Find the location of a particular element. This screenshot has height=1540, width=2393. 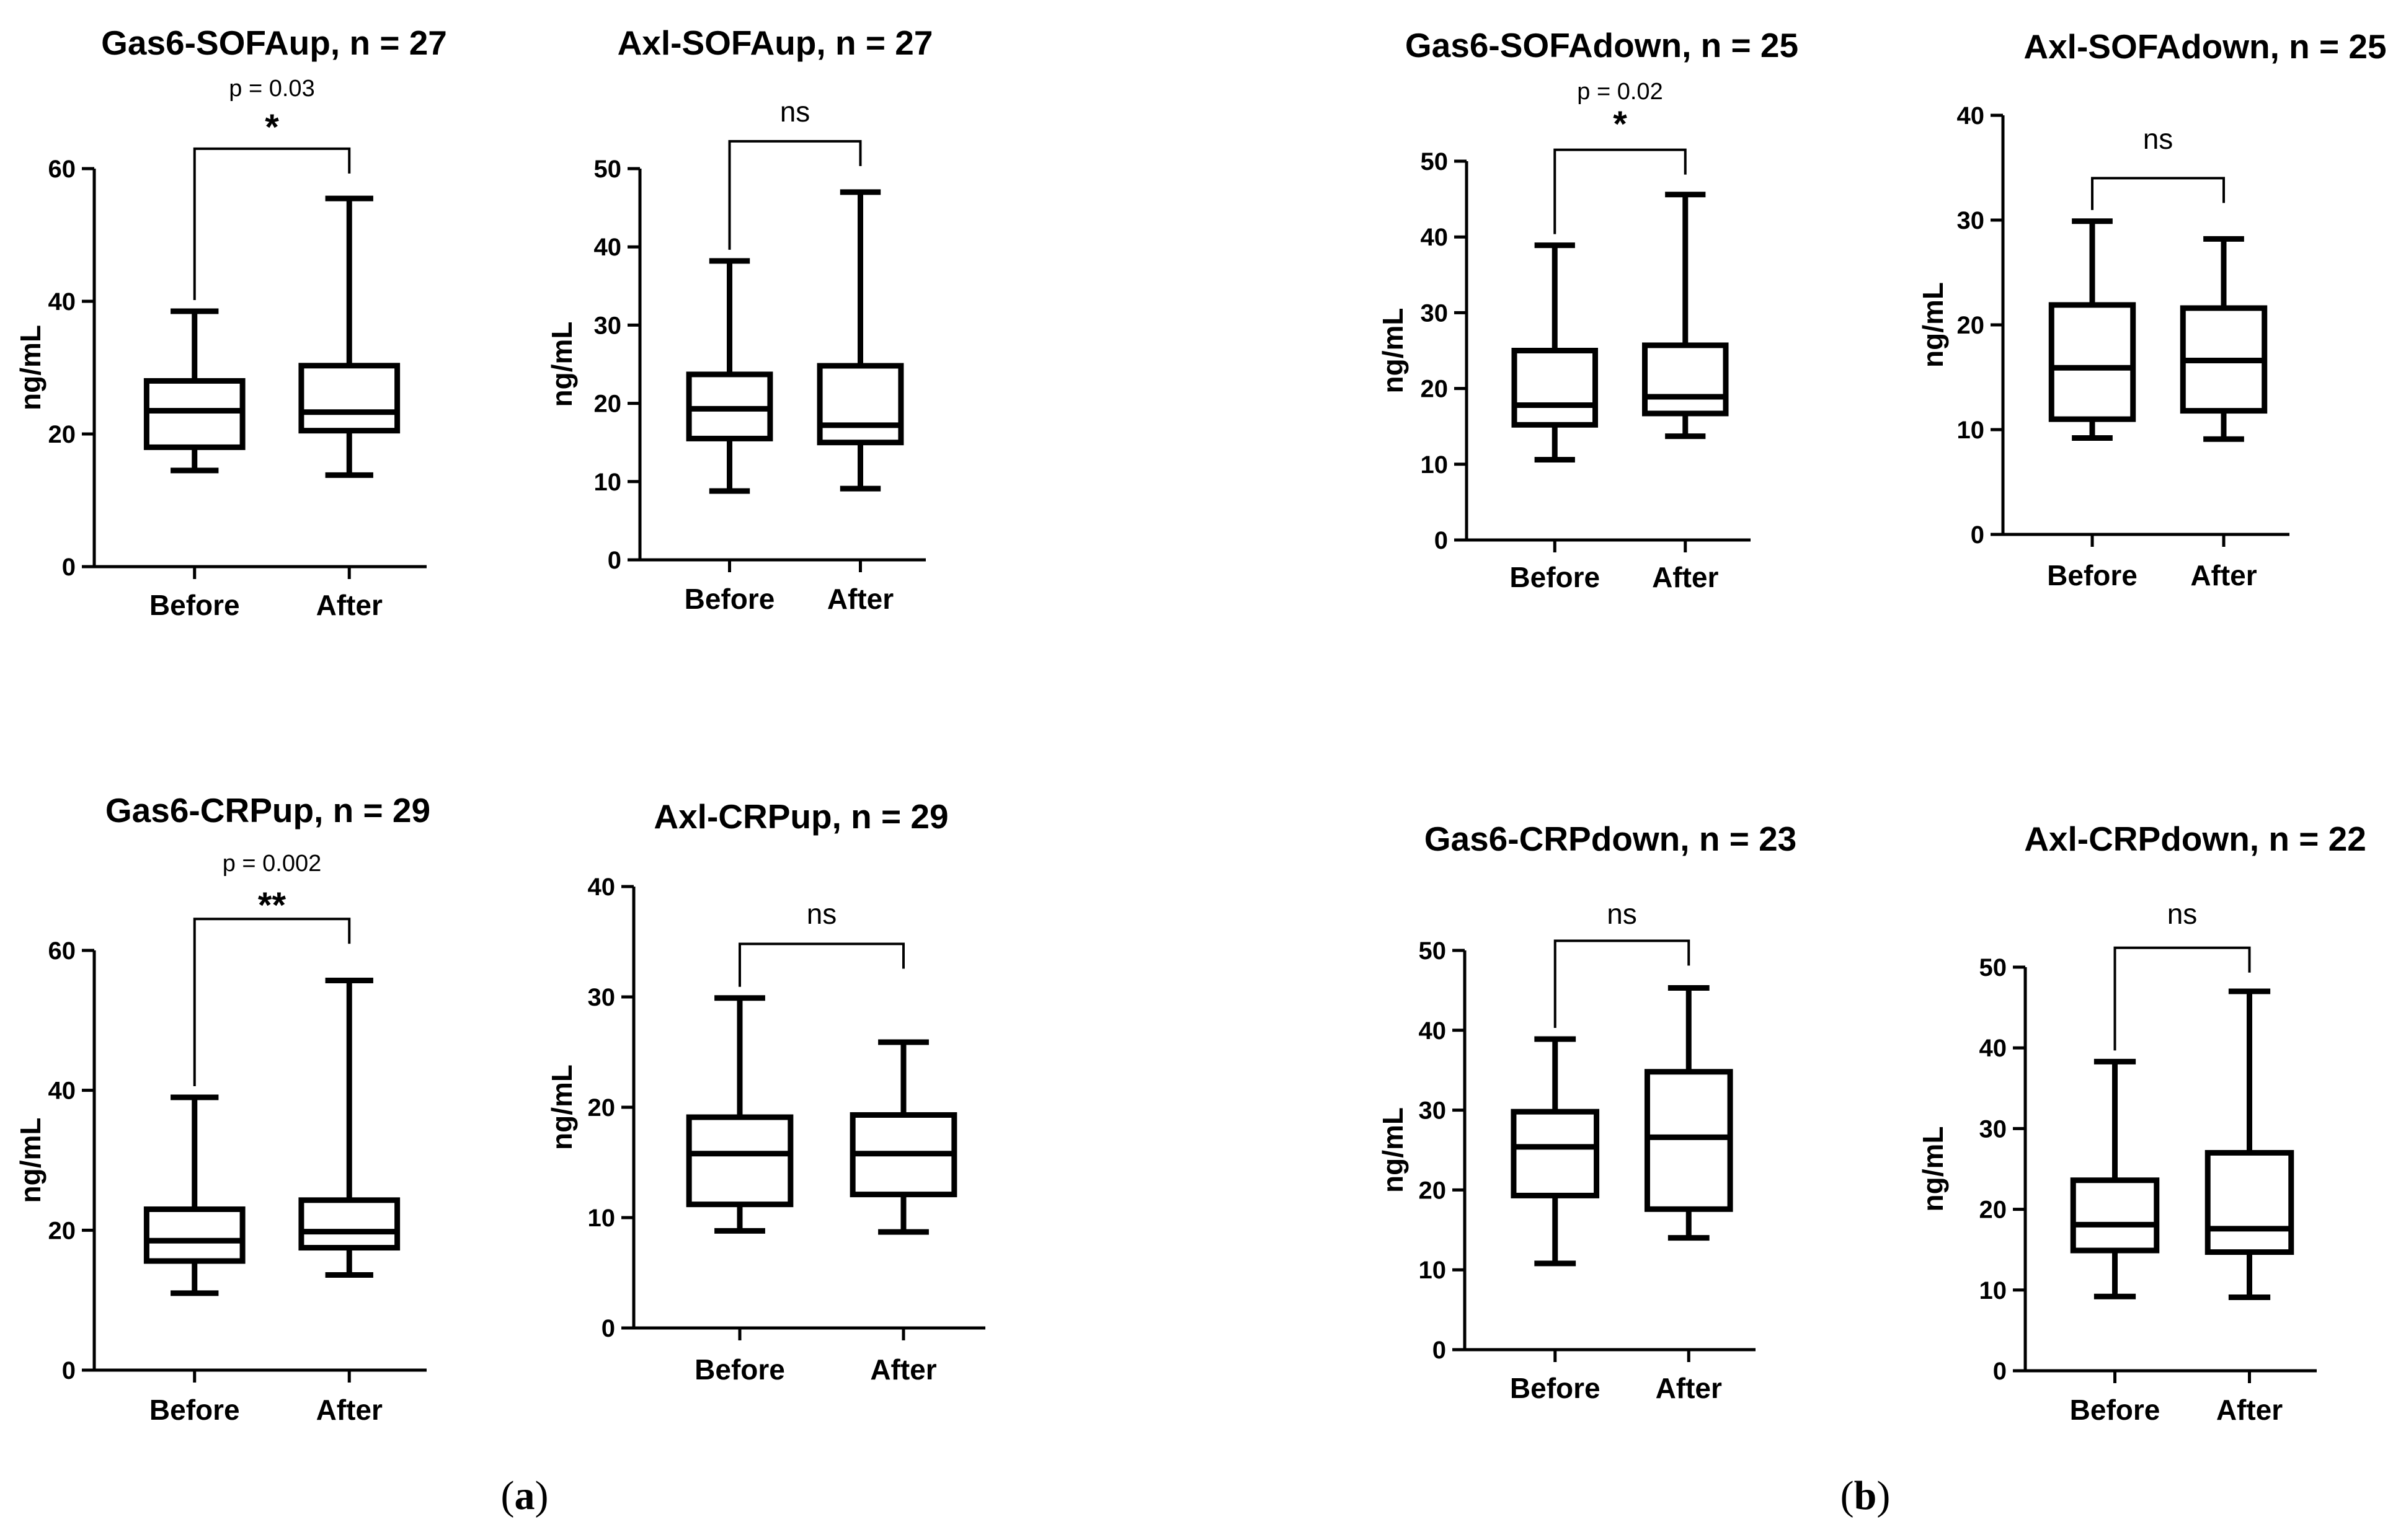

p-value: p = 0.03 is located at coordinates (272, 89).